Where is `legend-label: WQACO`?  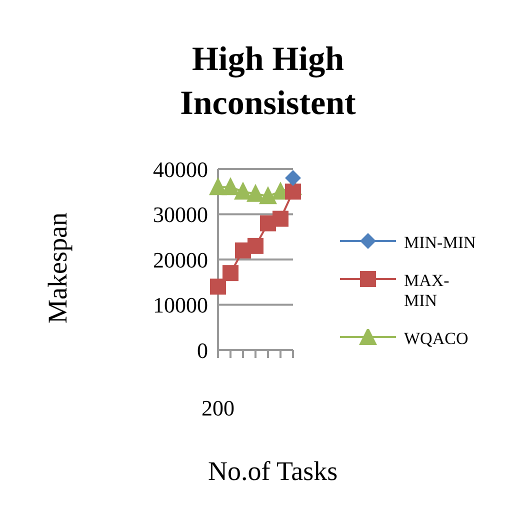 legend-label: WQACO is located at coordinates (437, 339).